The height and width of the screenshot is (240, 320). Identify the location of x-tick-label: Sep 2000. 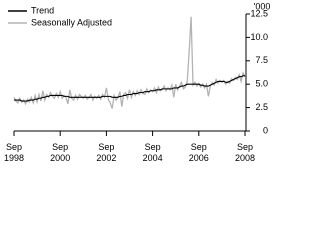
(60, 152).